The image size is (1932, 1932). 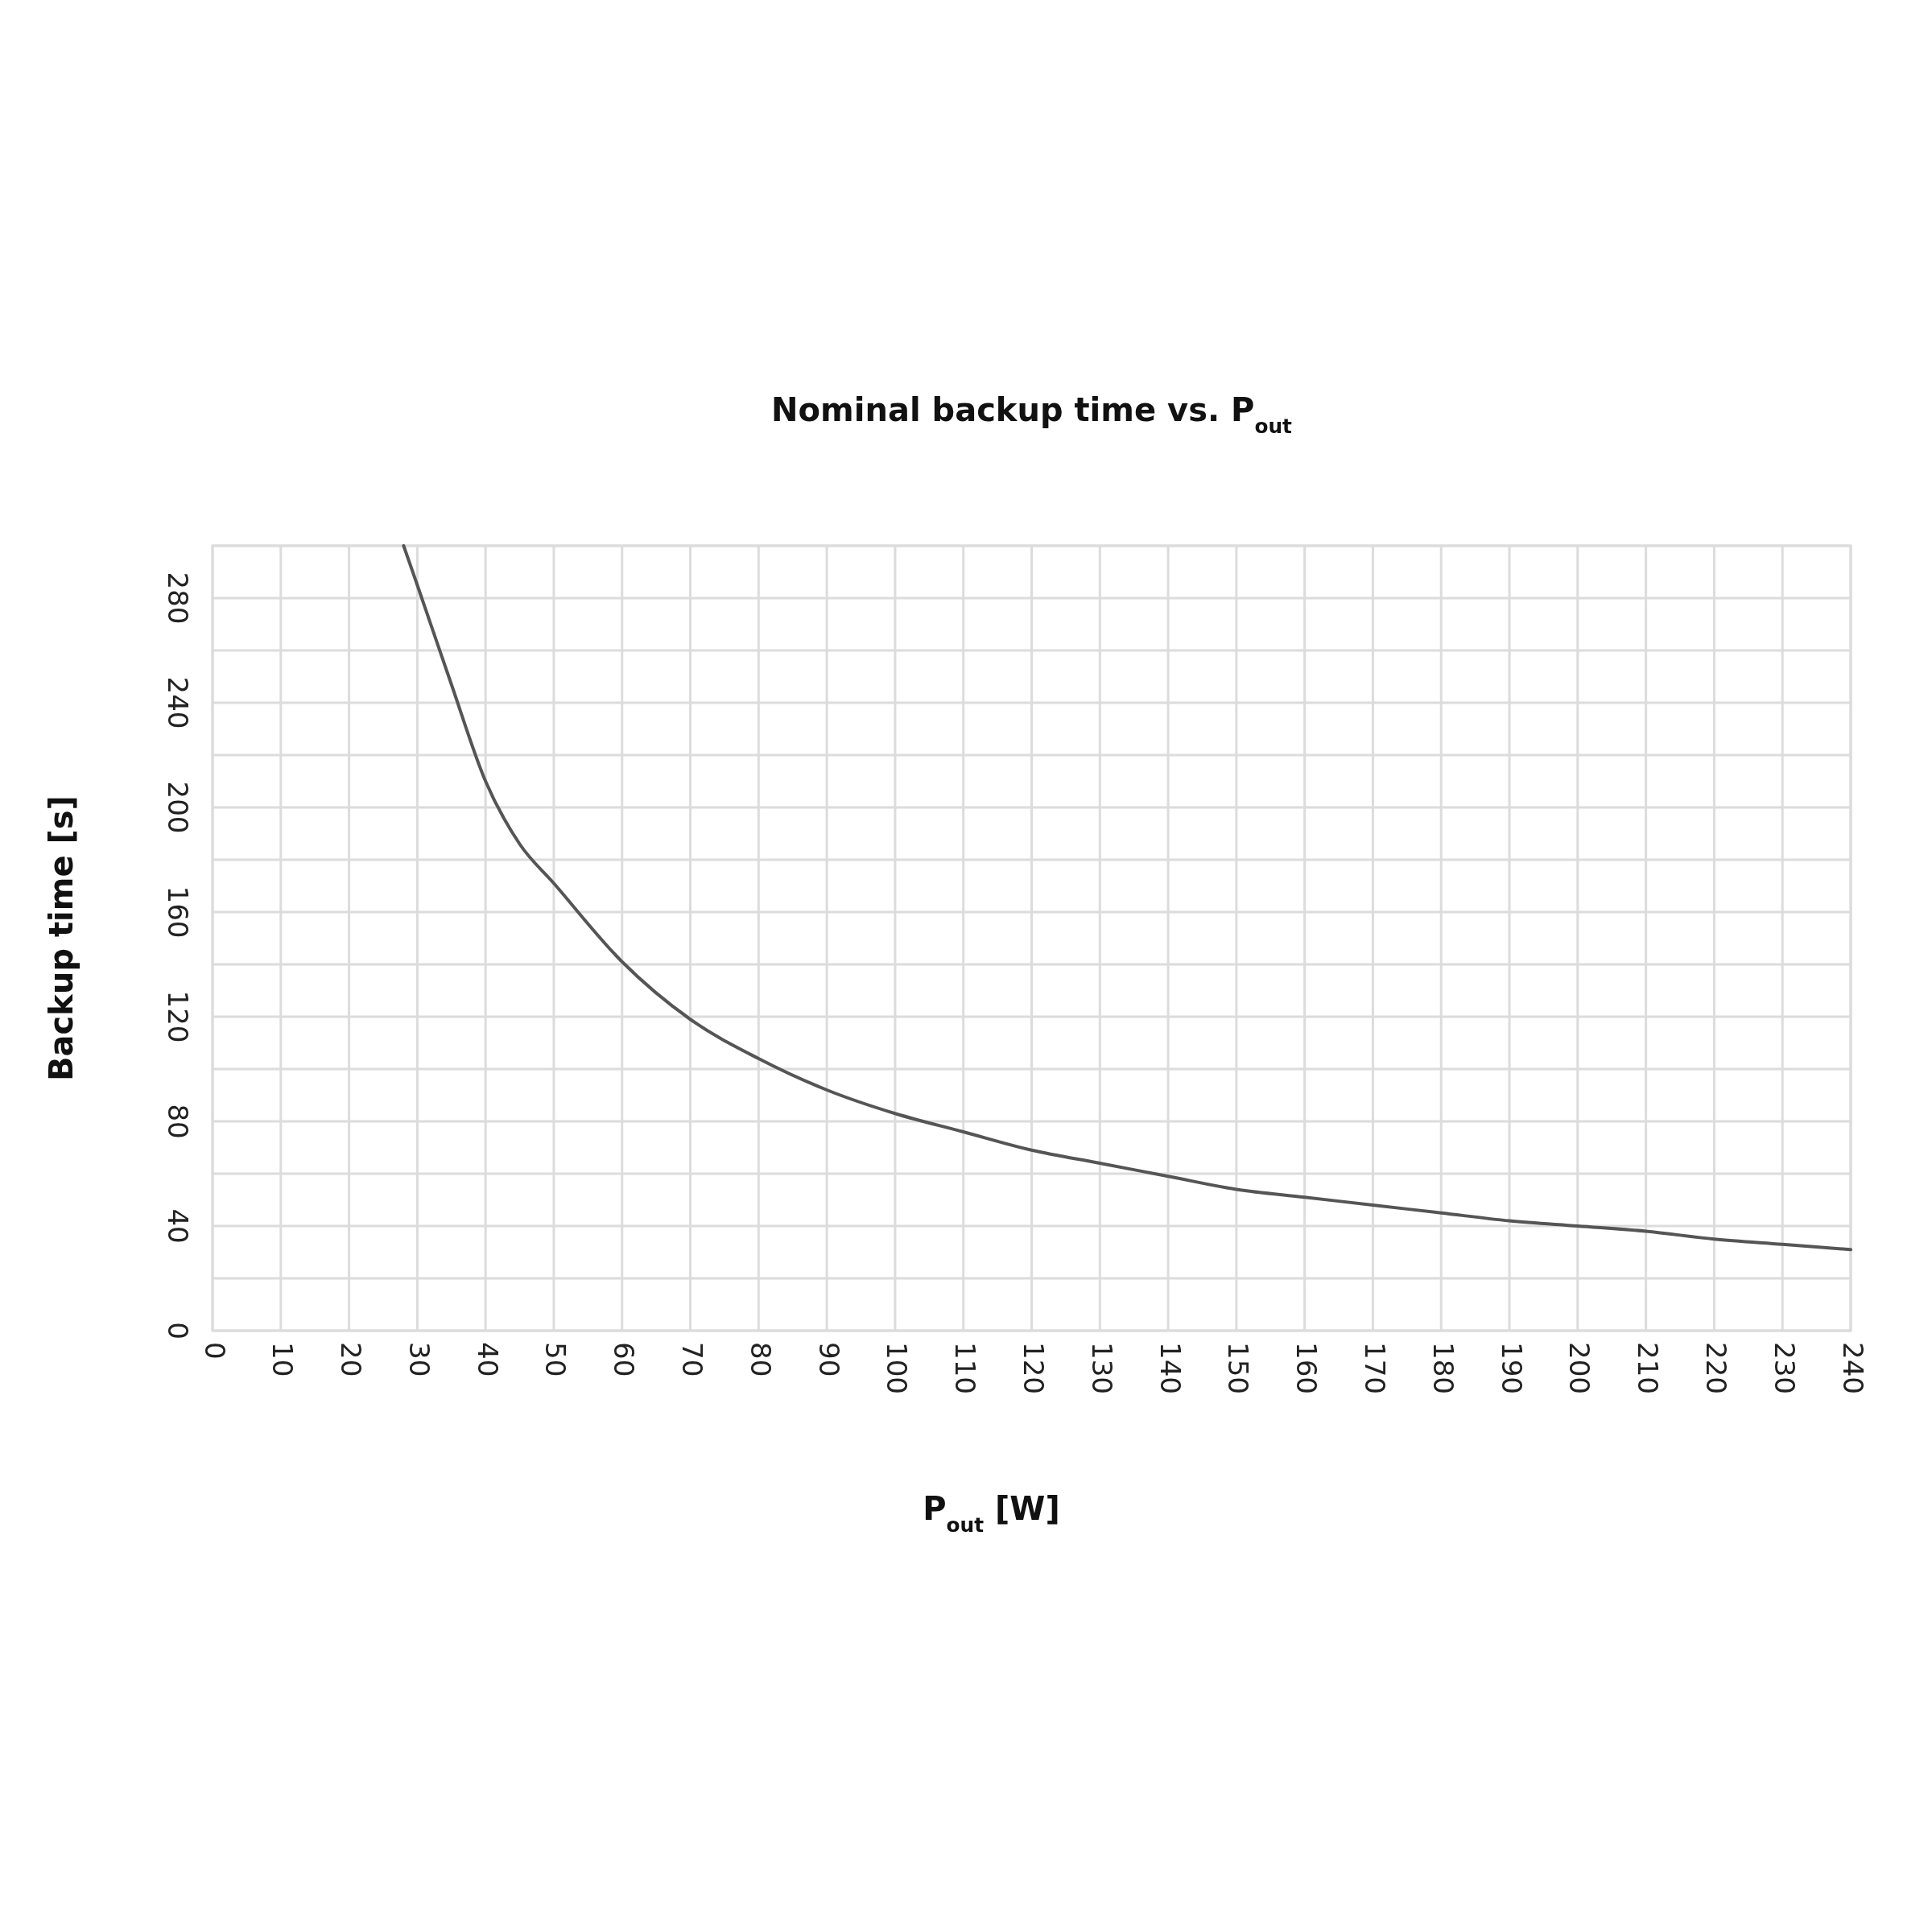 I want to click on y-tick-label: 200, so click(x=177, y=807).